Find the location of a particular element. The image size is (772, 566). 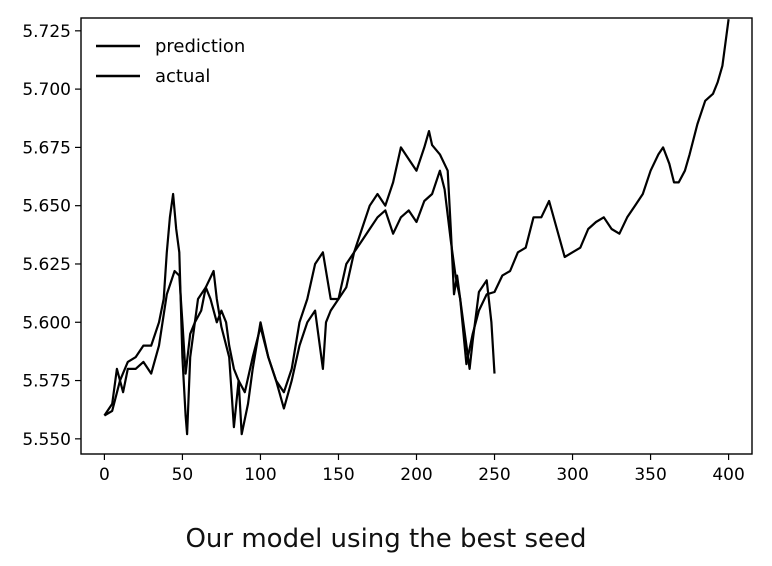

y-tick-label: 5.650 is located at coordinates (46, 207).